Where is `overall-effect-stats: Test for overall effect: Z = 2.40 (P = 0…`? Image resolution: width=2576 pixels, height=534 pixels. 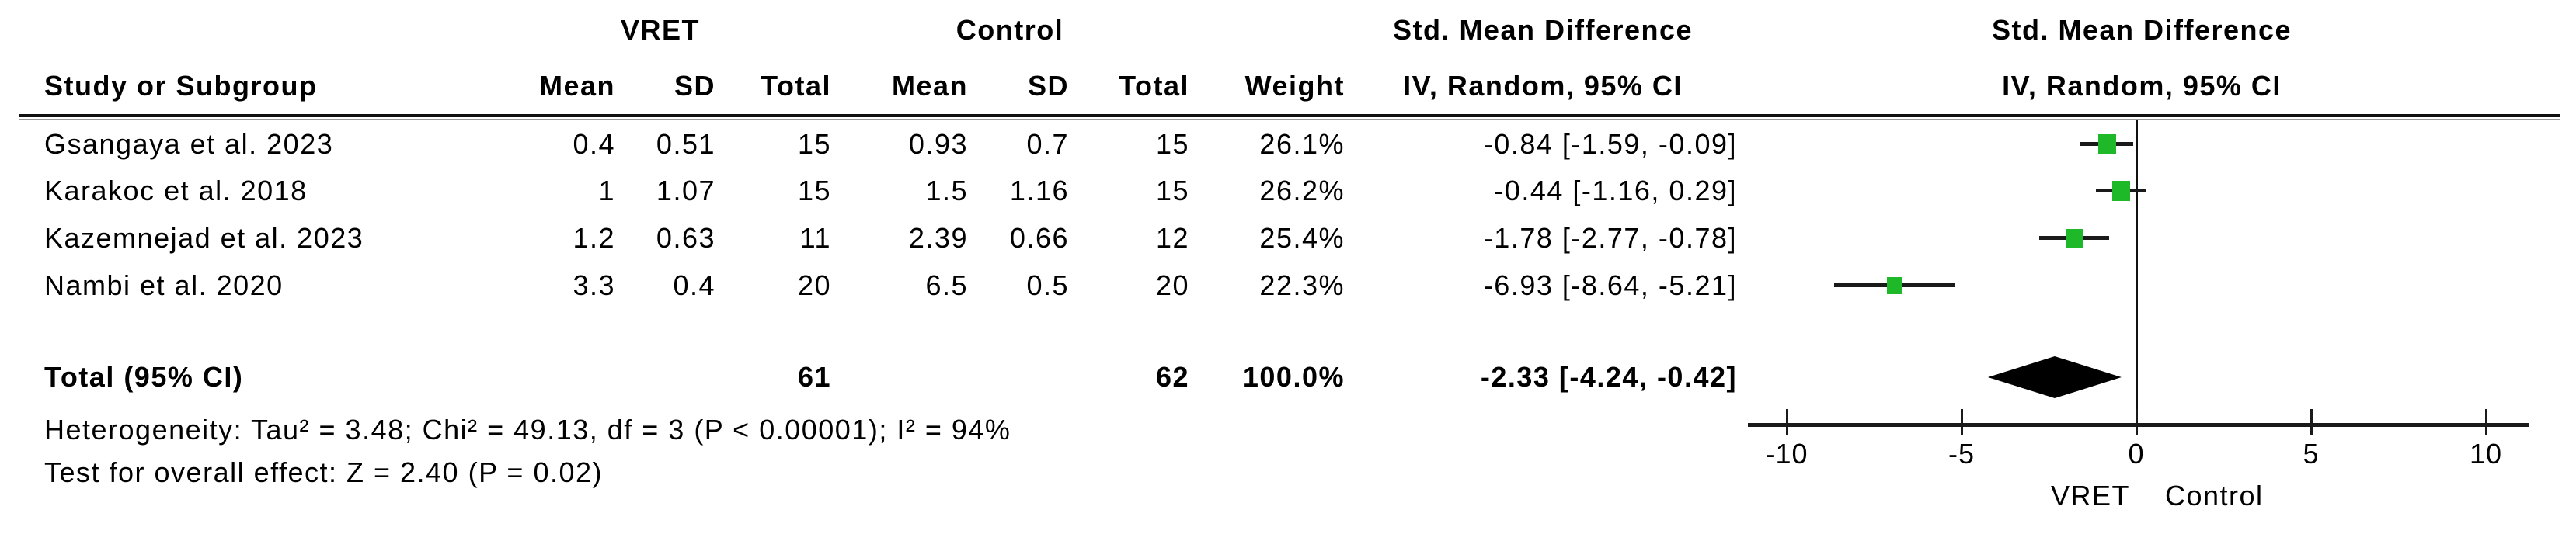
overall-effect-stats: Test for overall effect: Z = 2.40 (P = 0… is located at coordinates (324, 472).